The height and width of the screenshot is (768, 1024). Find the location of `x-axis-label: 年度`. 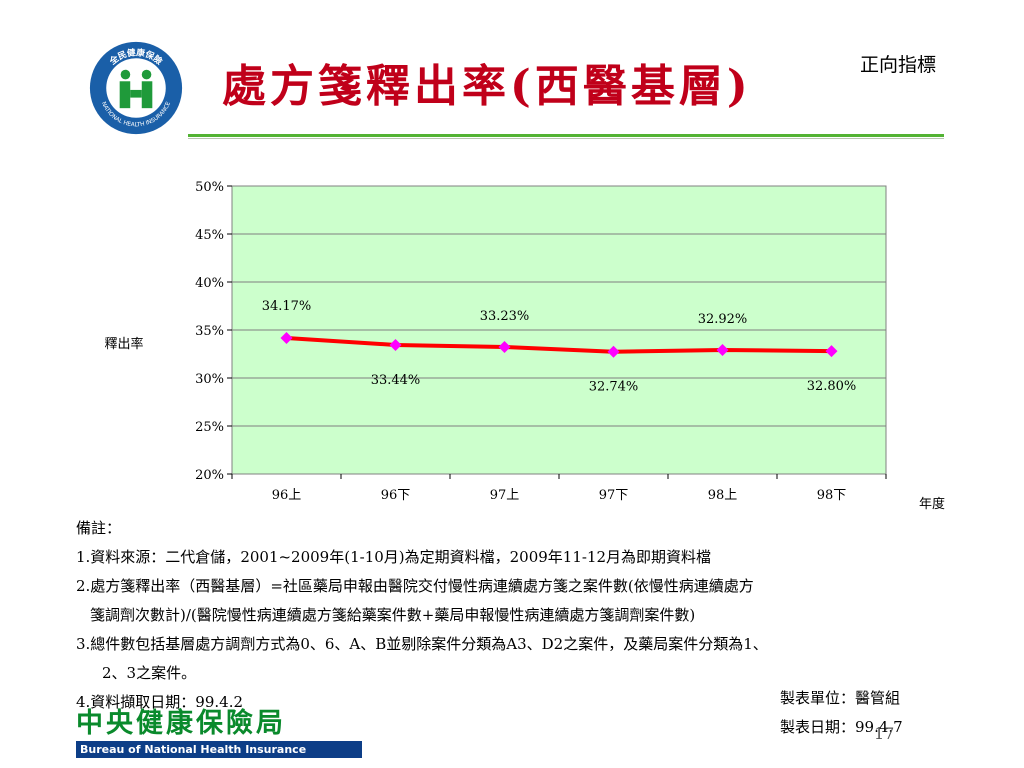

x-axis-label: 年度 is located at coordinates (932, 504).